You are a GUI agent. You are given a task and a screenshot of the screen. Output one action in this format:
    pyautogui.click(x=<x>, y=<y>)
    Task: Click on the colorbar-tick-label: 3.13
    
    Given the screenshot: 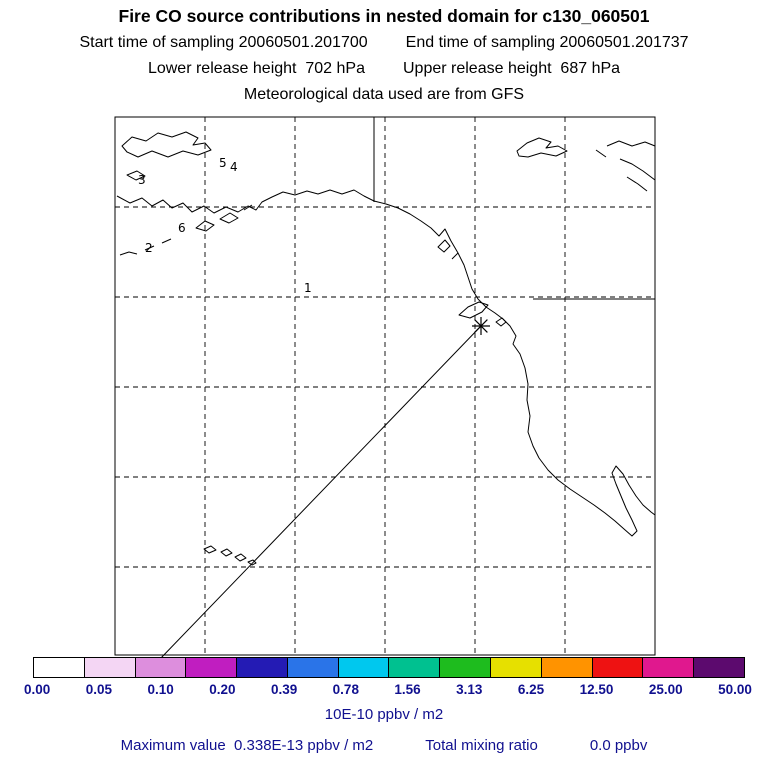 What is the action you would take?
    pyautogui.click(x=469, y=689)
    